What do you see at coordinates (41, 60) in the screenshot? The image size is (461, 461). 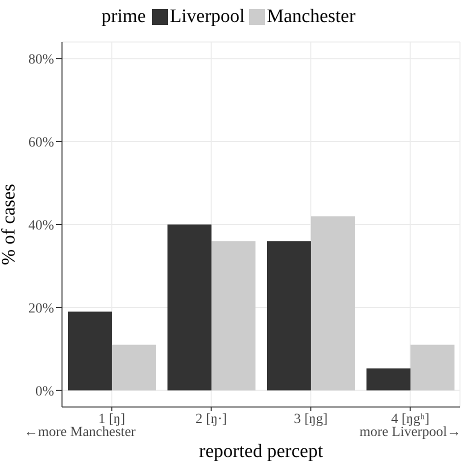 I see `y-tick-label: 80%` at bounding box center [41, 60].